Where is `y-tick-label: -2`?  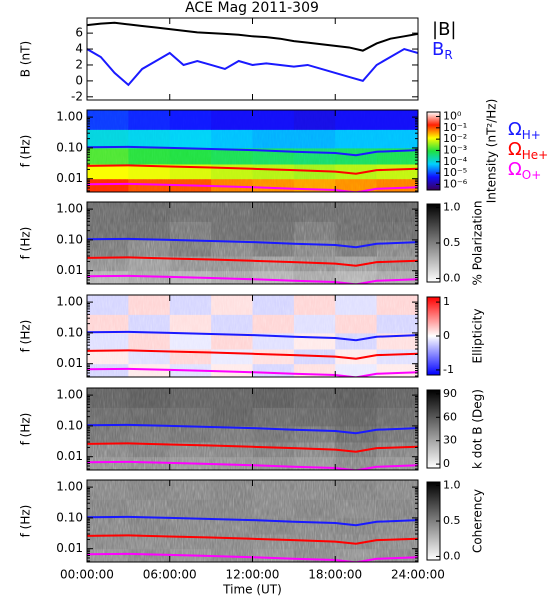
y-tick-label: -2 is located at coordinates (77, 96).